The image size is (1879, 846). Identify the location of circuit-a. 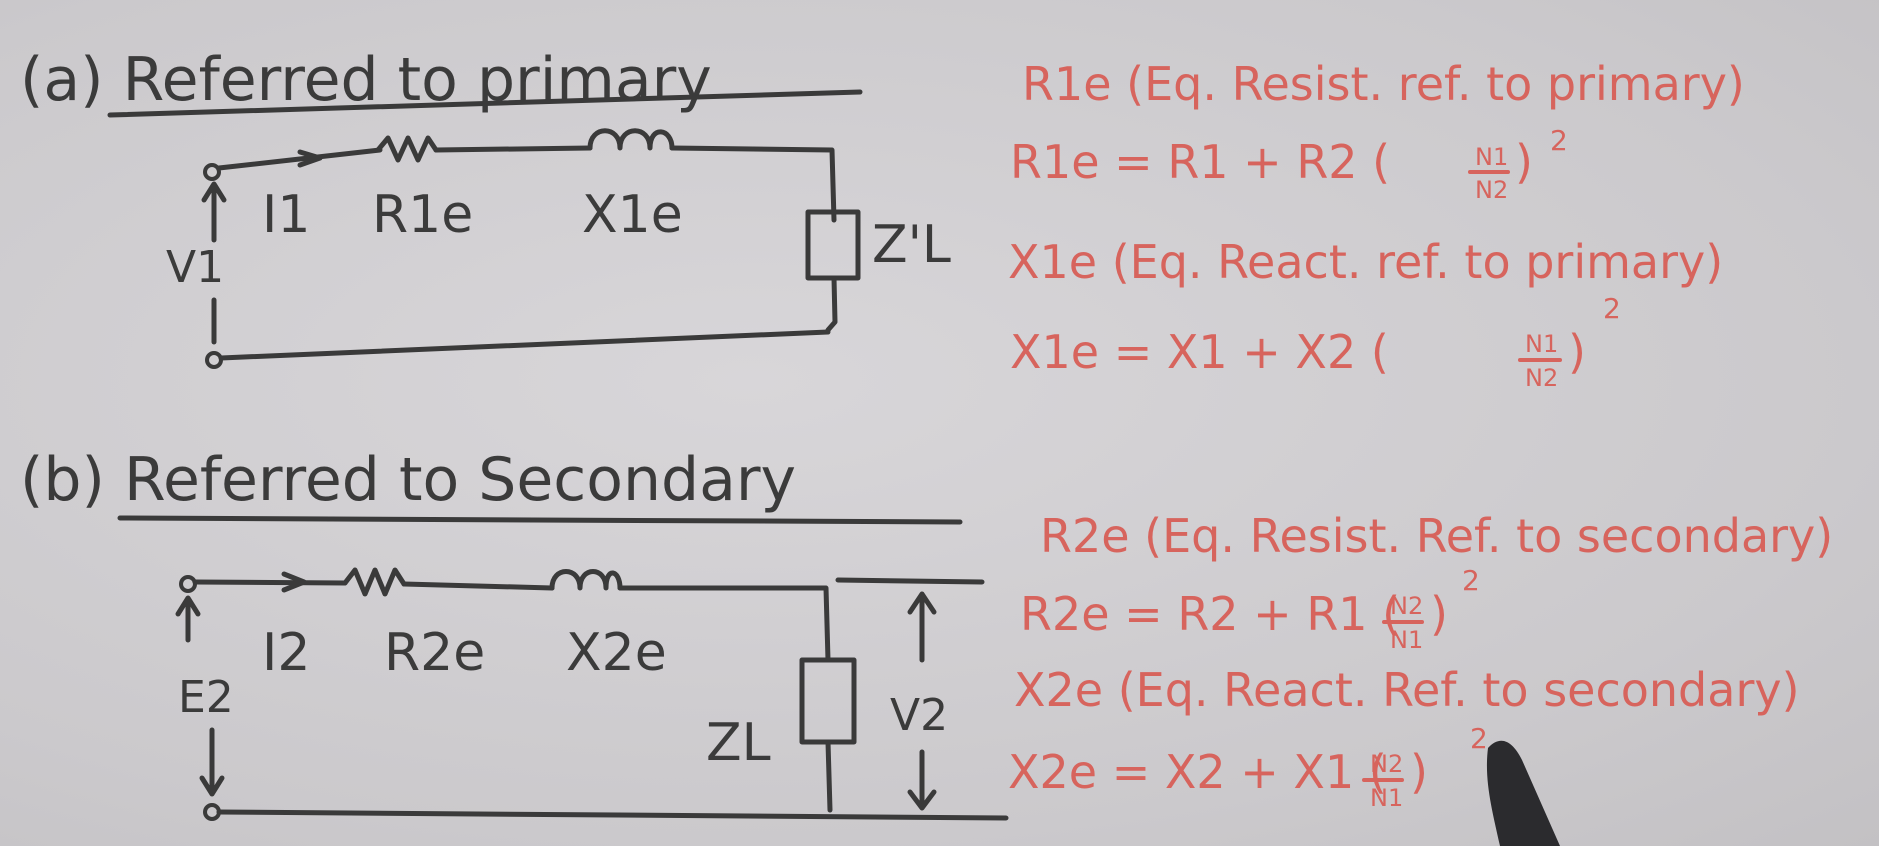
(531, 248).